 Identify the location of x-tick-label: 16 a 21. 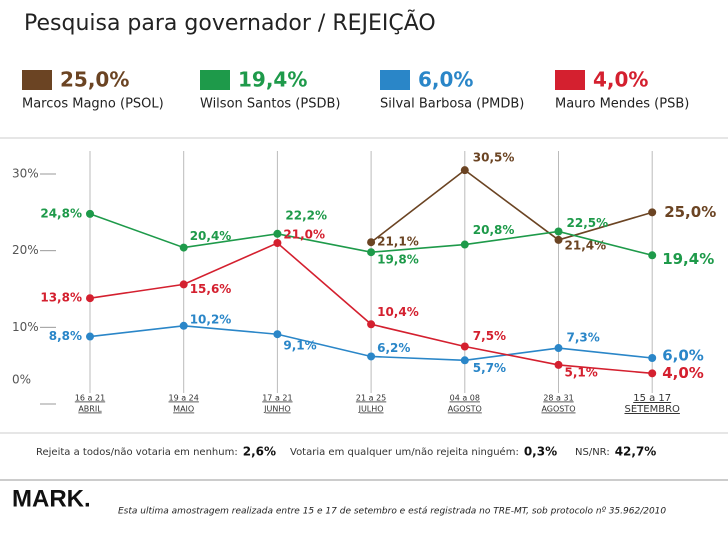
(90, 398).